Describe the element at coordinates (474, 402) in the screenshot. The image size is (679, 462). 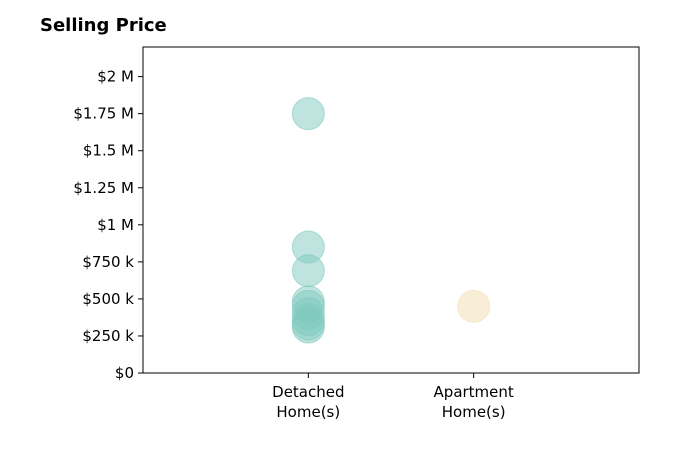
I see `x-tick-label: Apartment Home(s)` at that location.